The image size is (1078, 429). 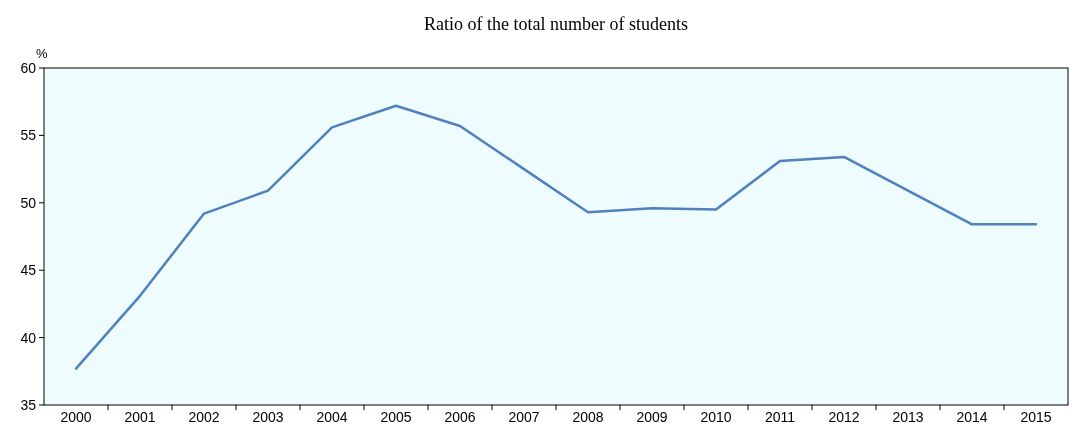 I want to click on x-tick-label: 2005, so click(x=396, y=417).